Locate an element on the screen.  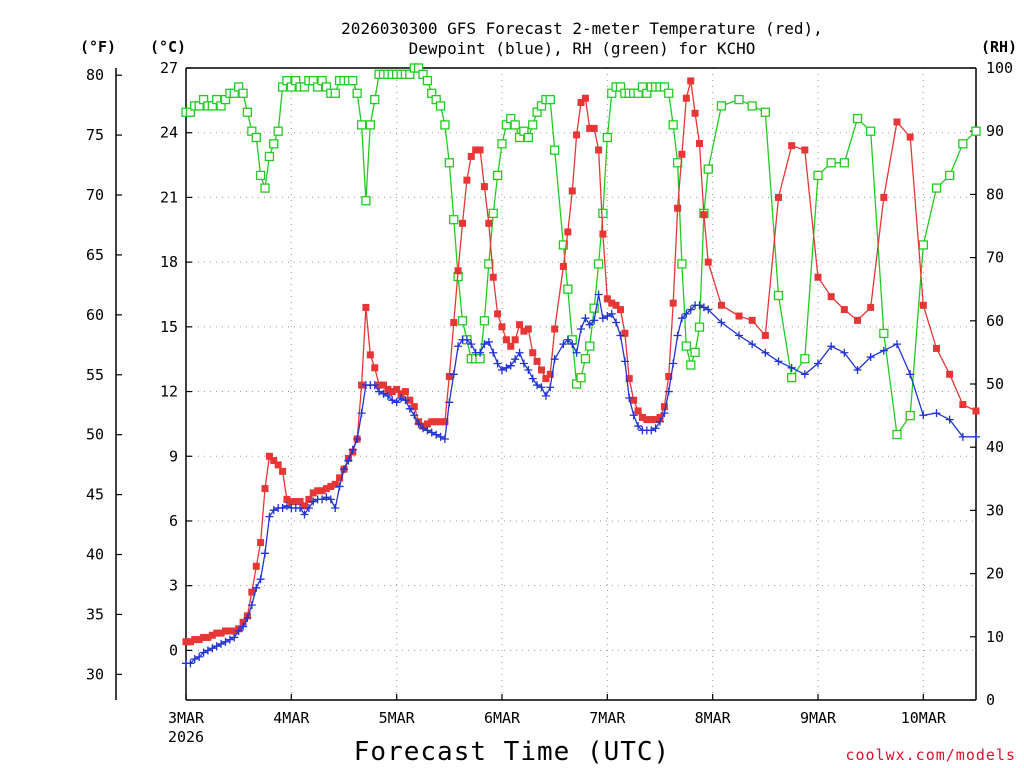
x-tick-label: 9MAR is located at coordinates (818, 718).